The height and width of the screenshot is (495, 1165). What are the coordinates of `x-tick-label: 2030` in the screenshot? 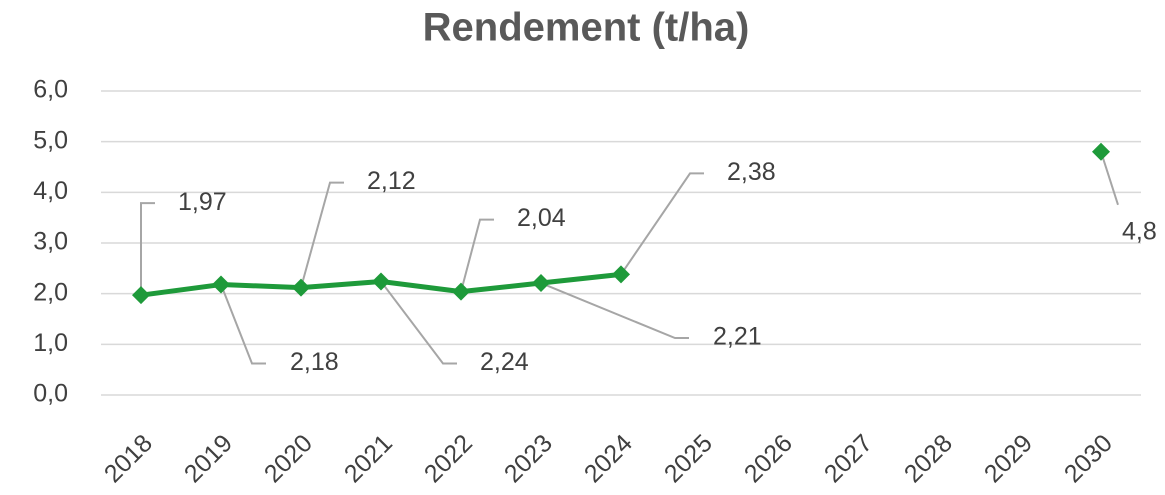 It's located at (1088, 458).